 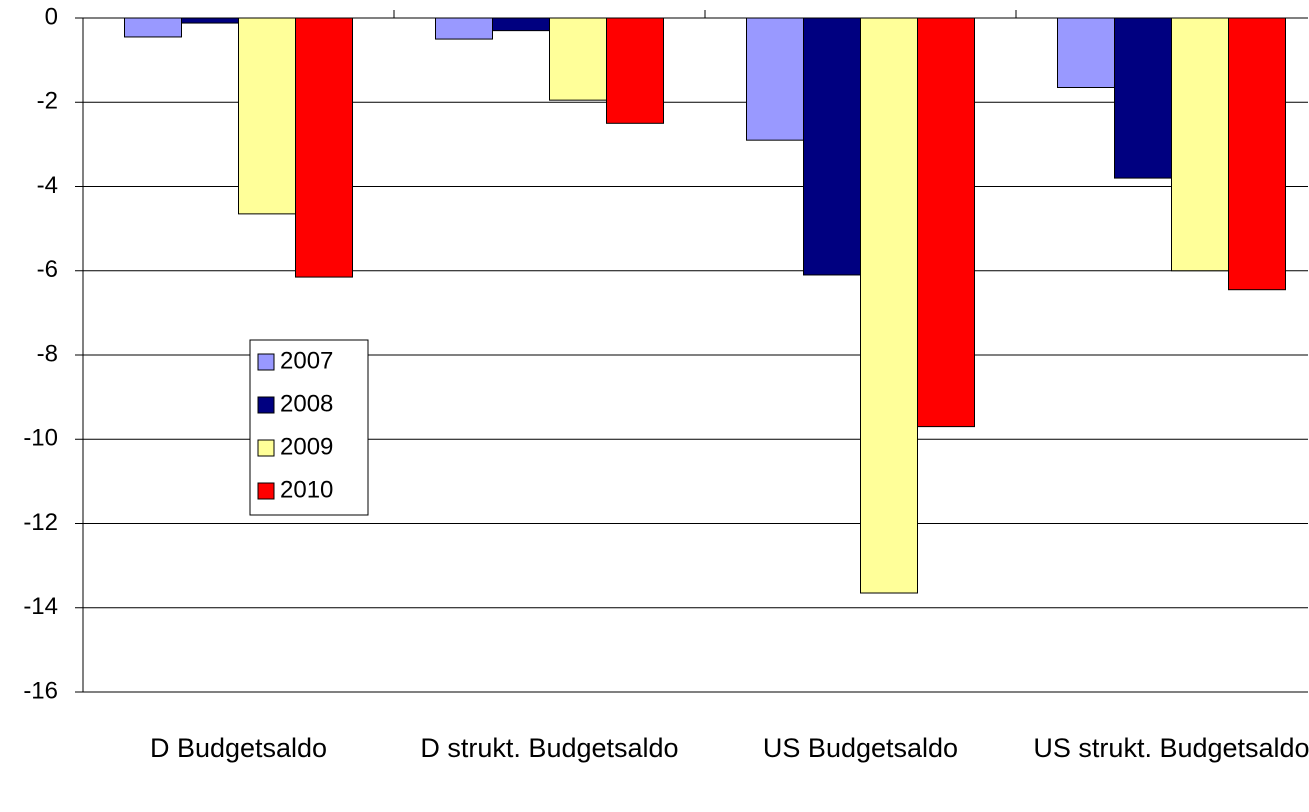 What do you see at coordinates (860, 748) in the screenshot?
I see `x-tick-label: US Budgetsaldo` at bounding box center [860, 748].